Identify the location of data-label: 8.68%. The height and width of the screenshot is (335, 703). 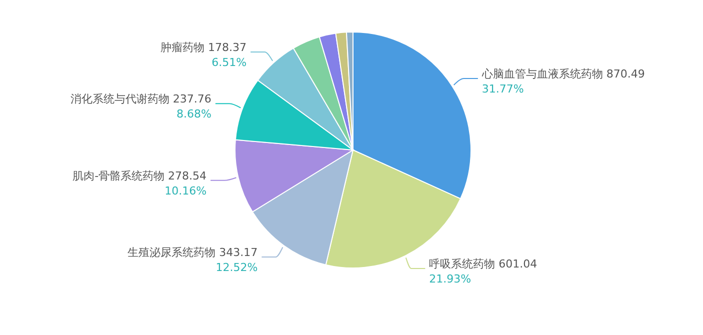
(194, 114).